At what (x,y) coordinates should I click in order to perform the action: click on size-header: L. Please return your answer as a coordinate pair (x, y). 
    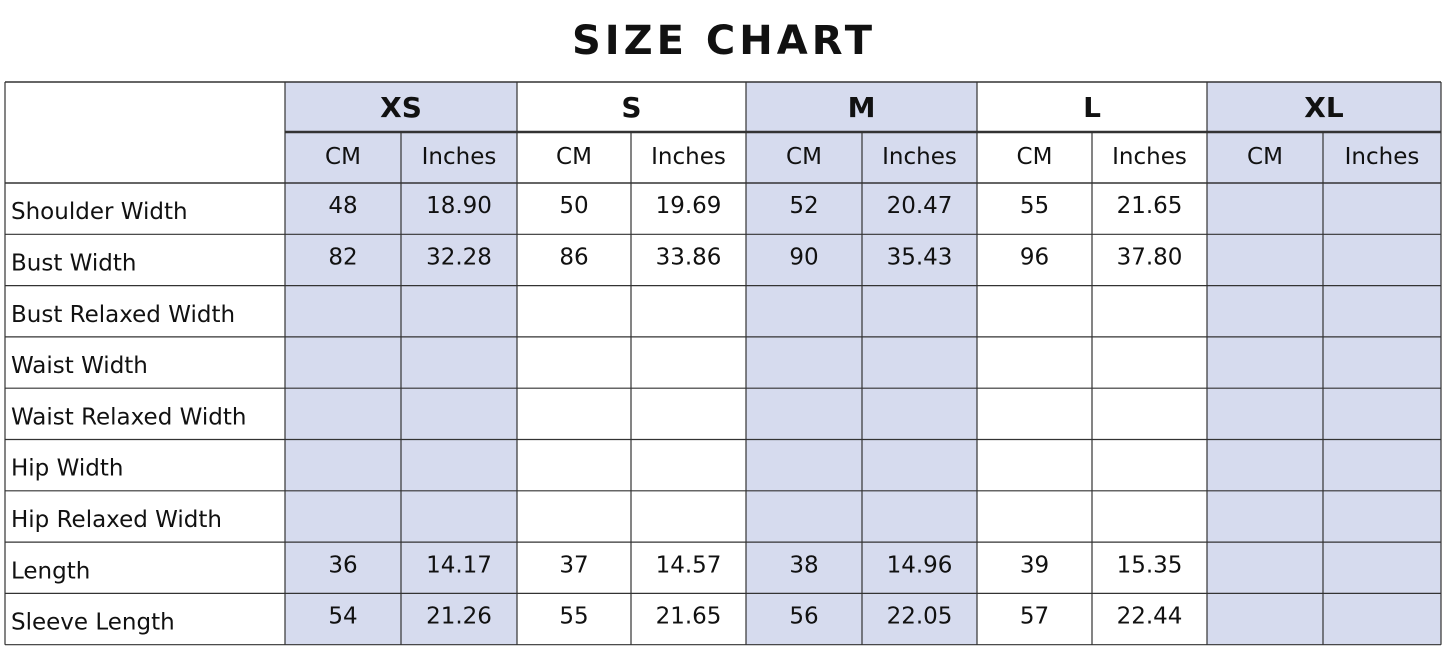
    Looking at the image, I should click on (1092, 107).